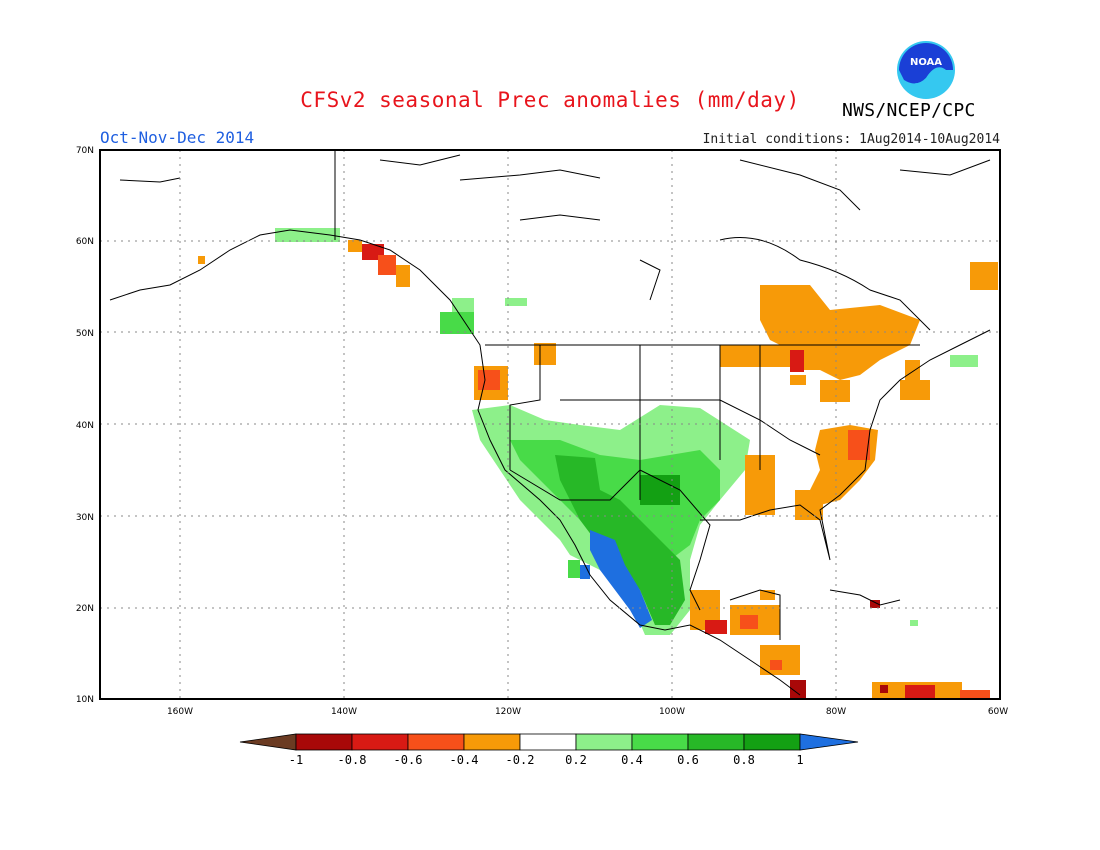 The height and width of the screenshot is (850, 1100). What do you see at coordinates (520, 760) in the screenshot?
I see `colorbar-label: -0.2` at bounding box center [520, 760].